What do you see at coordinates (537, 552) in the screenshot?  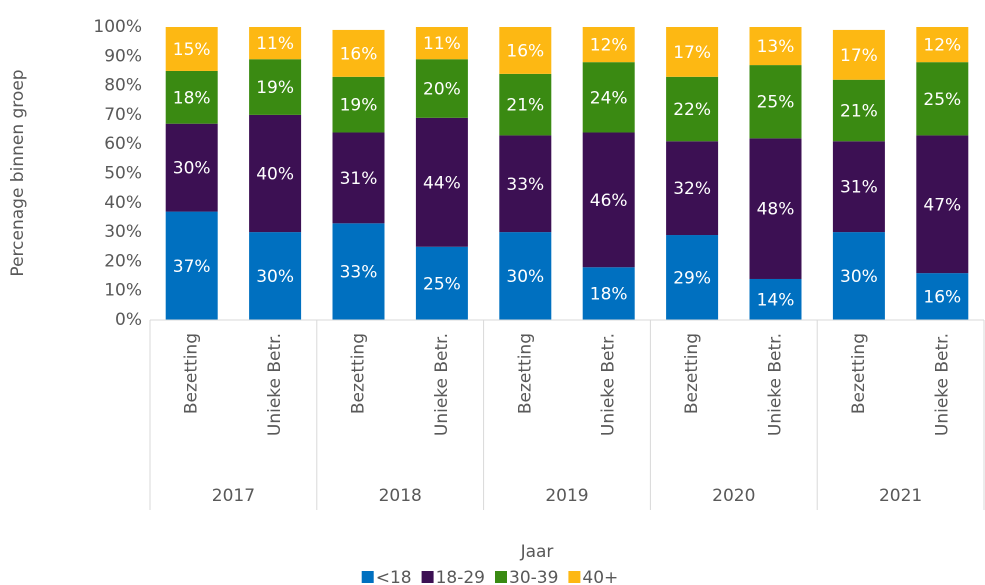 I see `x-axis-title: Jaar` at bounding box center [537, 552].